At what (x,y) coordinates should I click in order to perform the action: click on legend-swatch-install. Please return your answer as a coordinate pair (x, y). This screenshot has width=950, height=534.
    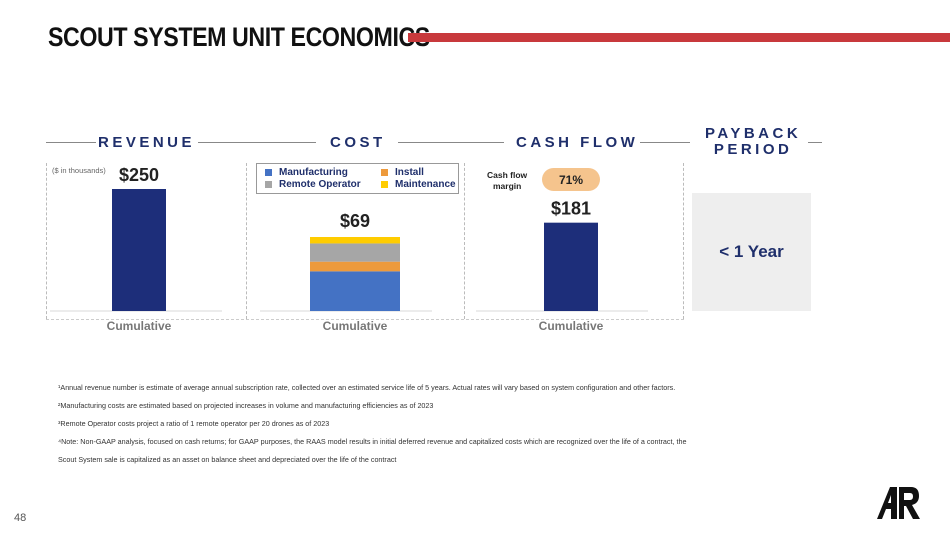
    Looking at the image, I should click on (384, 172).